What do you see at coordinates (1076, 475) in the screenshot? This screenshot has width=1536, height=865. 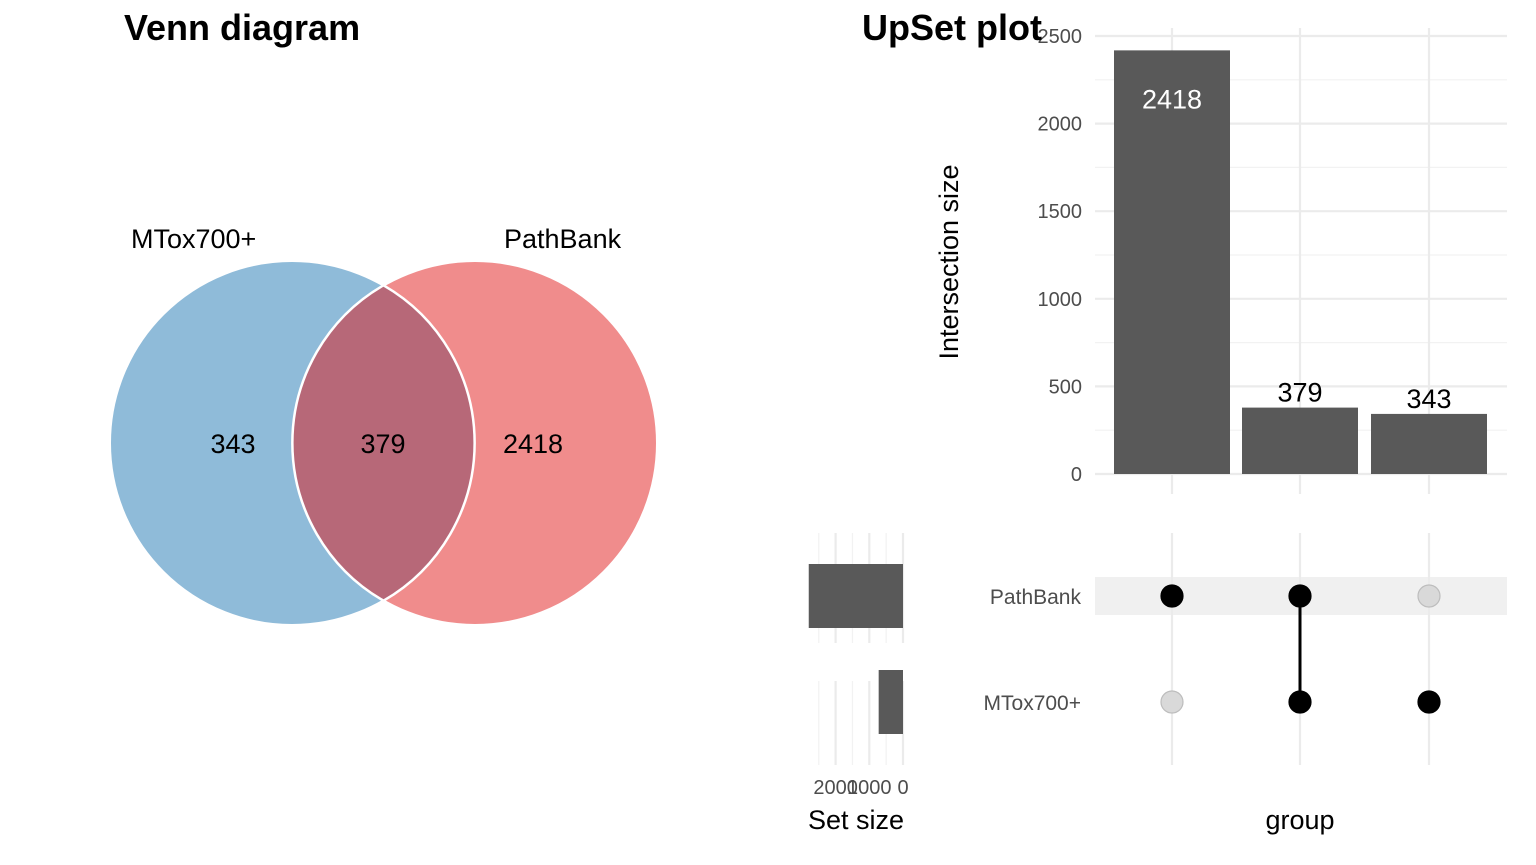 I see `y-tick-label: 0` at bounding box center [1076, 475].